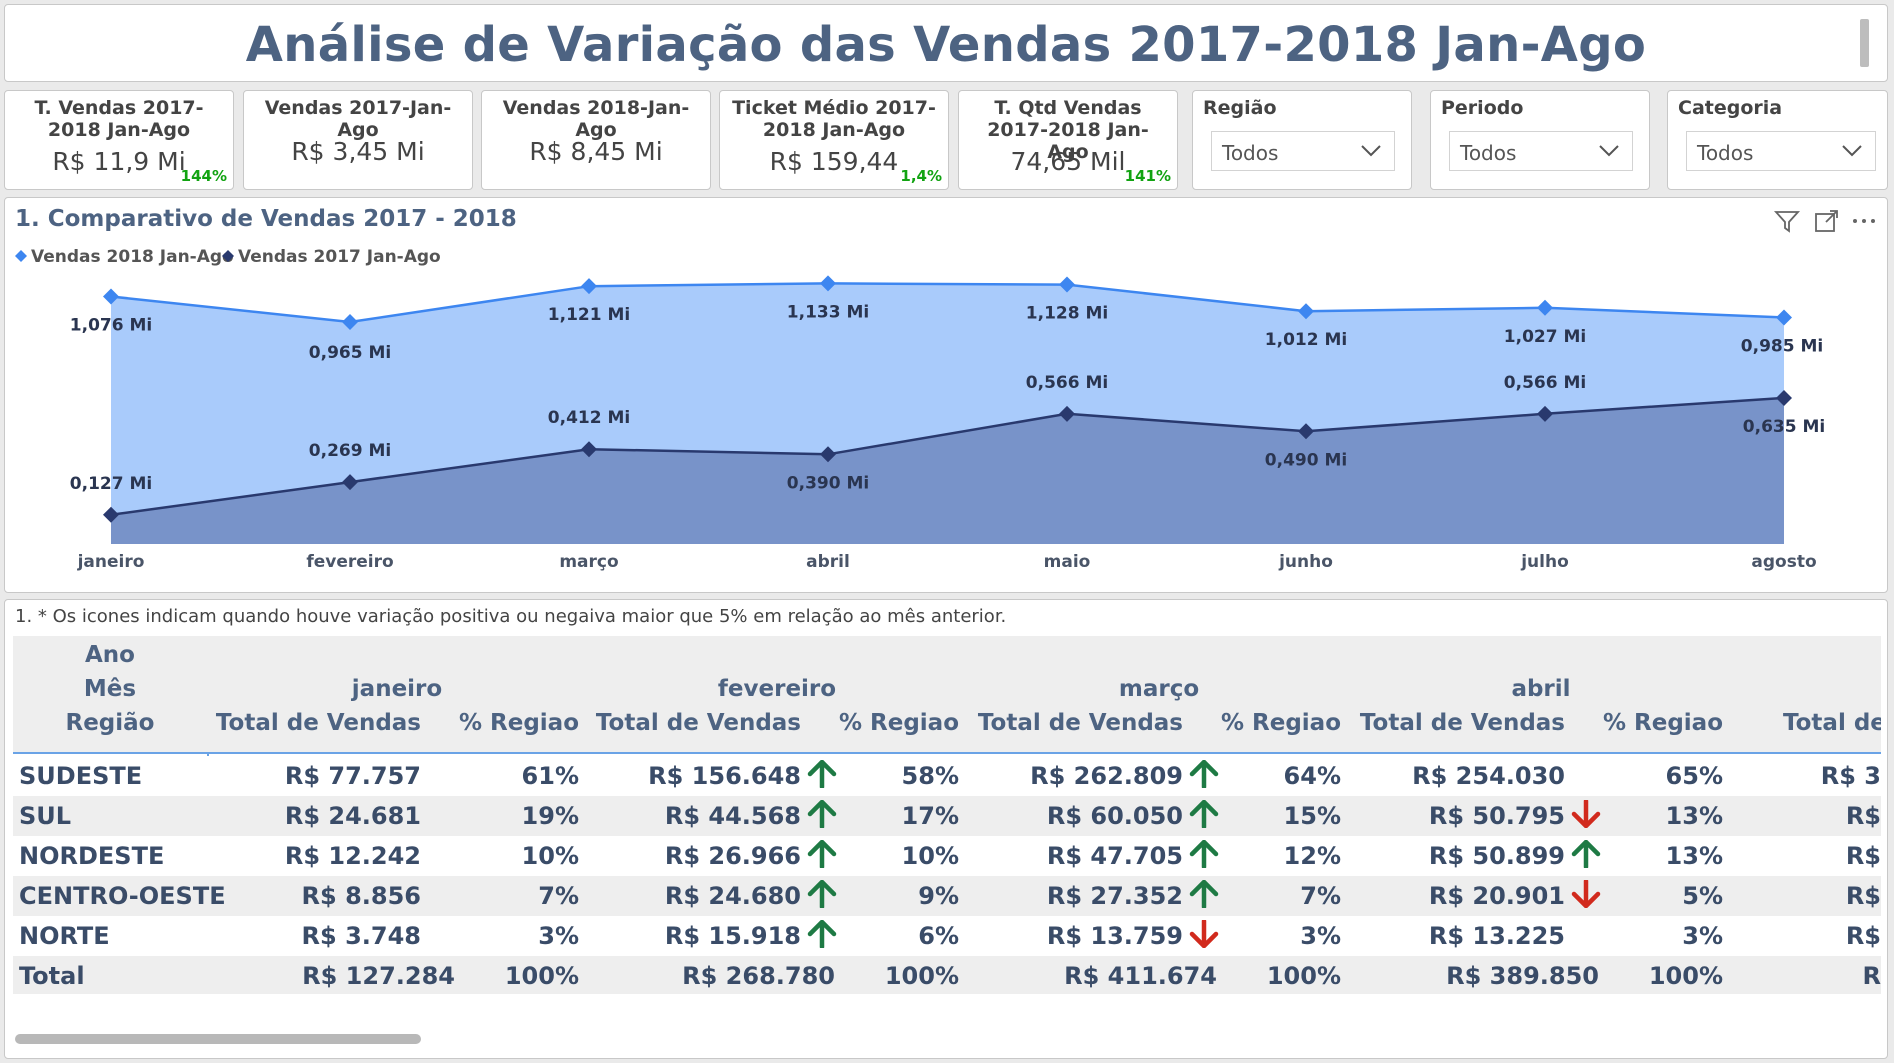 The width and height of the screenshot is (1894, 1063). Describe the element at coordinates (1522, 976) in the screenshot. I see `sales-value: R$ 389.850` at that location.